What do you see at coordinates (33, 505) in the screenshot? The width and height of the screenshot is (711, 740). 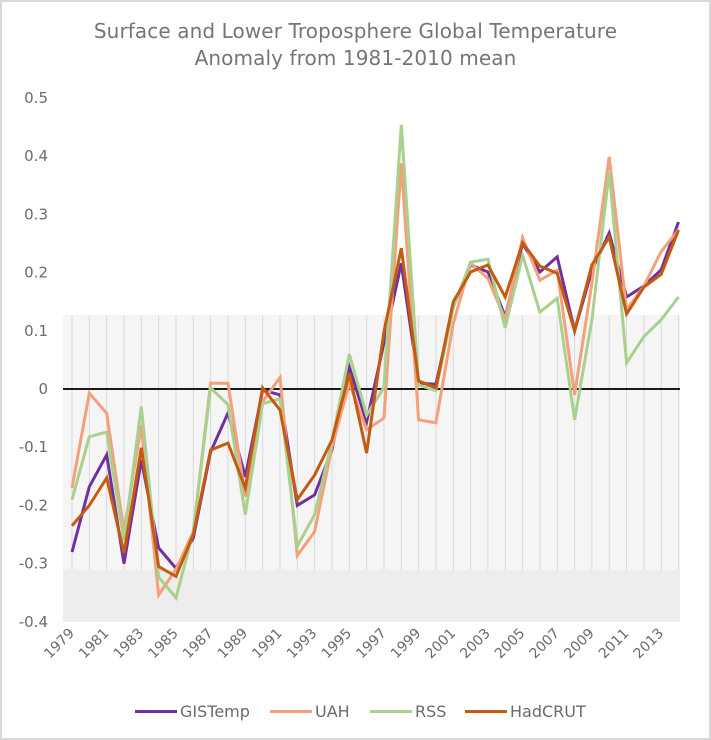 I see `y-tick-label: -0.2` at bounding box center [33, 505].